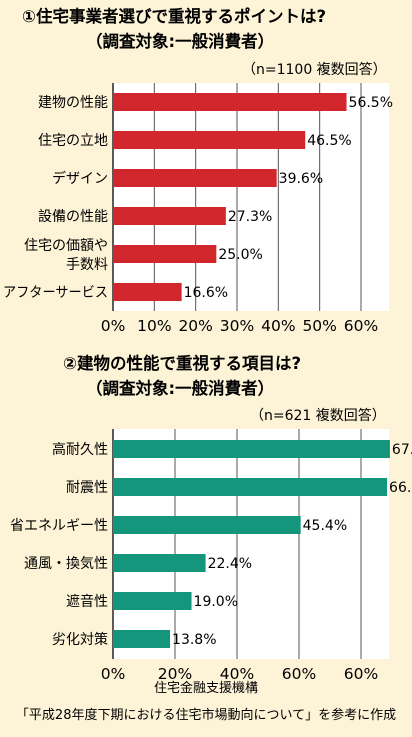 This screenshot has height=737, width=412. I want to click on chart2-title: ②建物の性能で重視する項目は?, so click(182, 363).